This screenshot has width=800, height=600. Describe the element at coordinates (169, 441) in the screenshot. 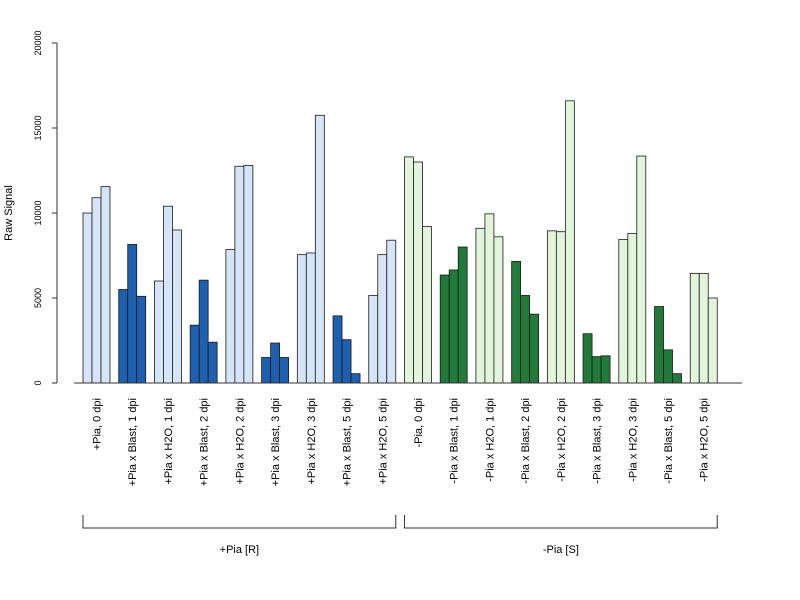

I see `category-label: +Pia x H2O, 1 dpi` at that location.